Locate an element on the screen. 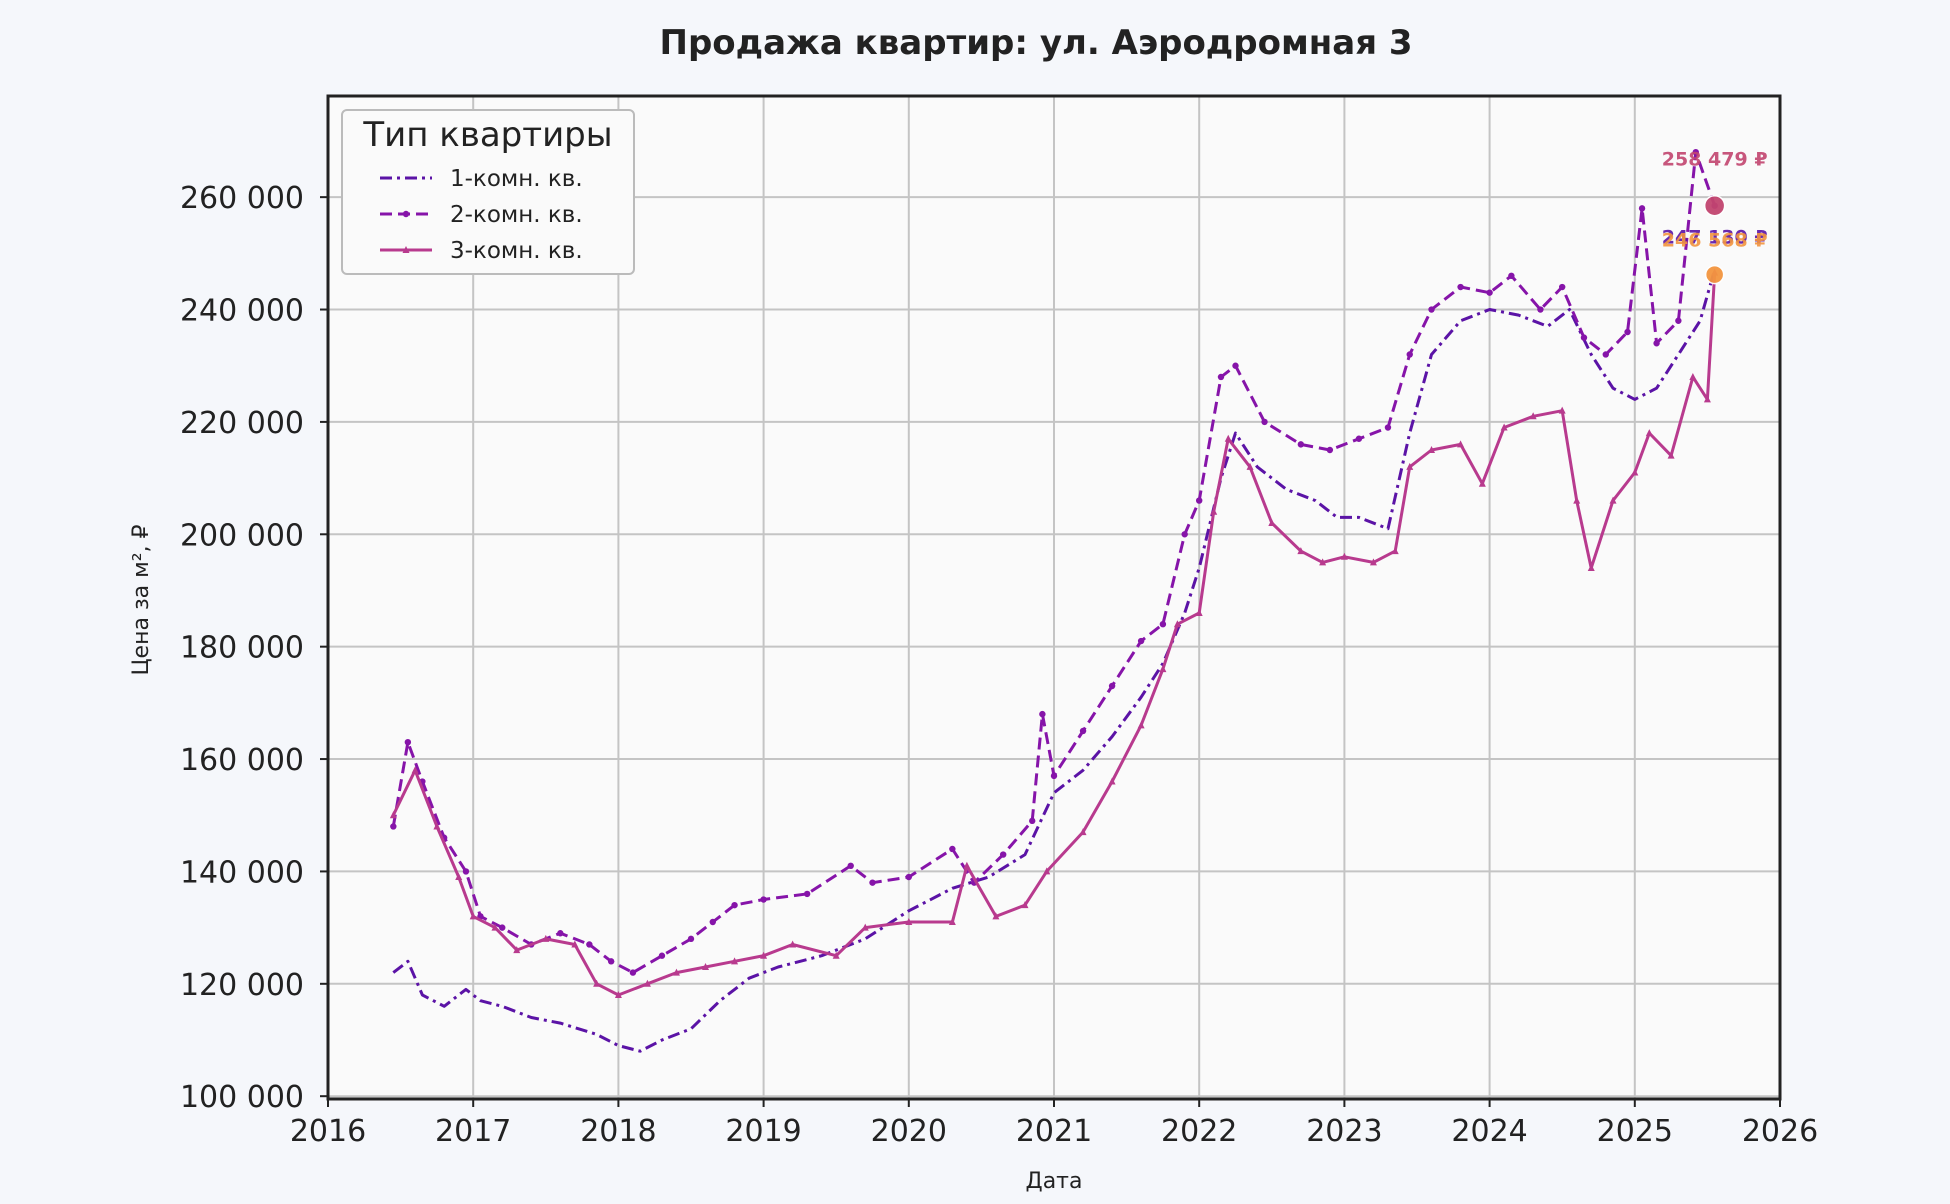  legend-item: 3-комн. кв. is located at coordinates (481, 251).